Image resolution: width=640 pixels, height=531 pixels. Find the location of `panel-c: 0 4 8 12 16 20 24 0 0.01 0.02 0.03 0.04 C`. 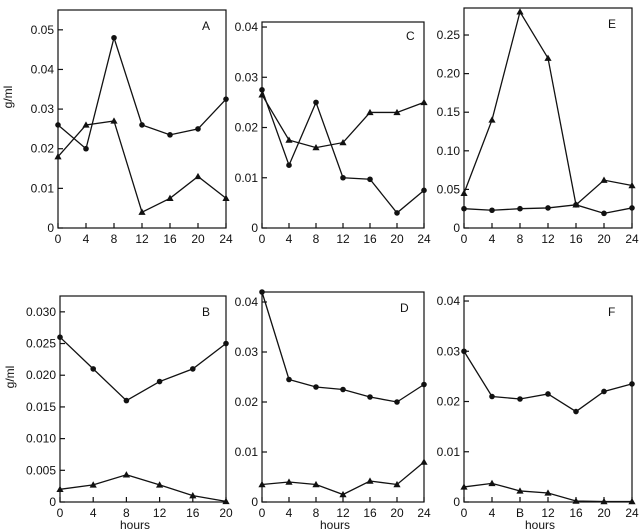

panel-c: 0 4 8 12 16 20 24 0 0.01 0.02 0.03 0.04 C is located at coordinates (333, 133).